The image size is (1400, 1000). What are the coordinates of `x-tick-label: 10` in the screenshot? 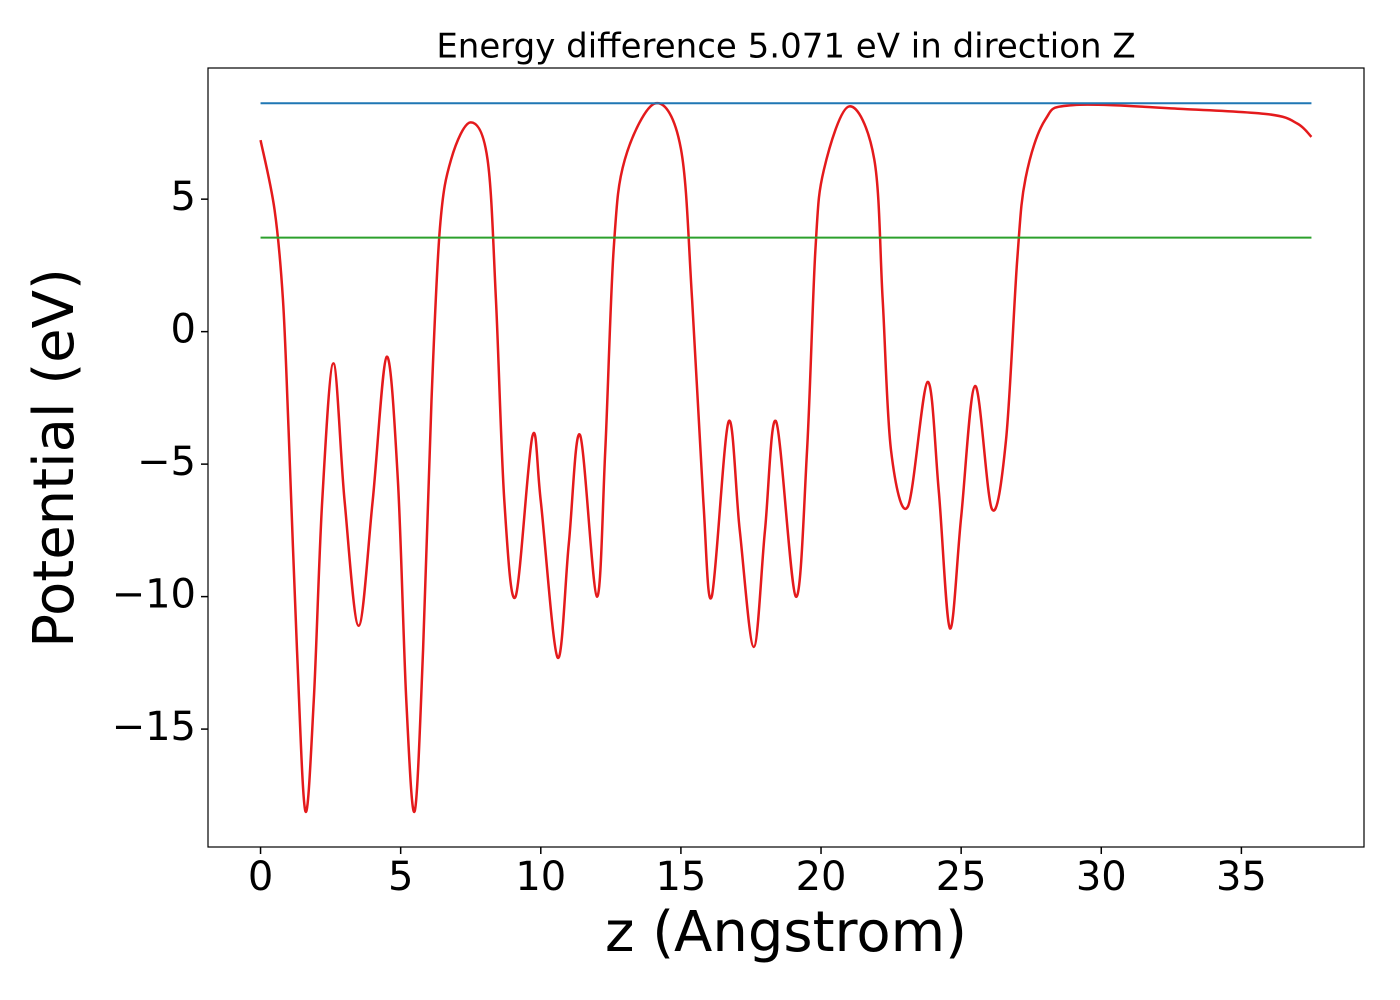 It's located at (540, 877).